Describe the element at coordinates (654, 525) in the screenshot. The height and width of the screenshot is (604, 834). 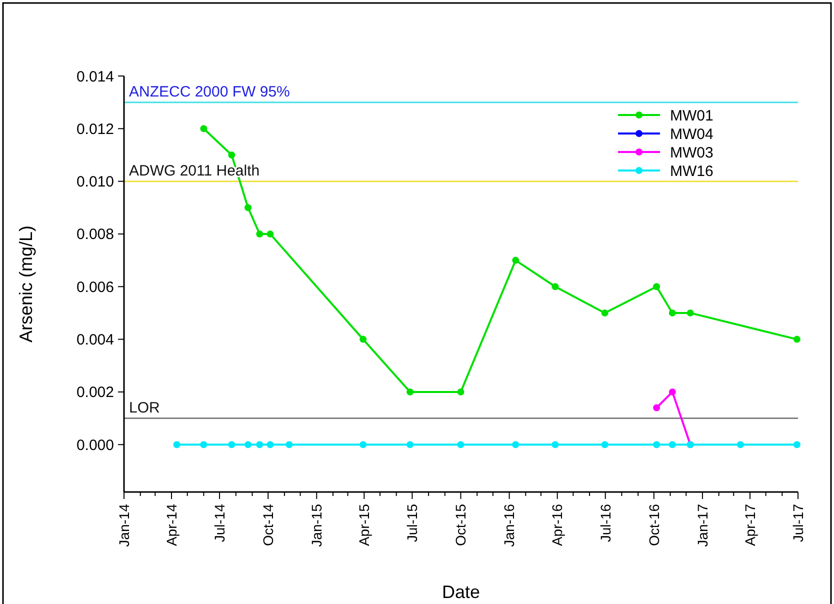
I see `x-tick-label: Oct-16` at that location.